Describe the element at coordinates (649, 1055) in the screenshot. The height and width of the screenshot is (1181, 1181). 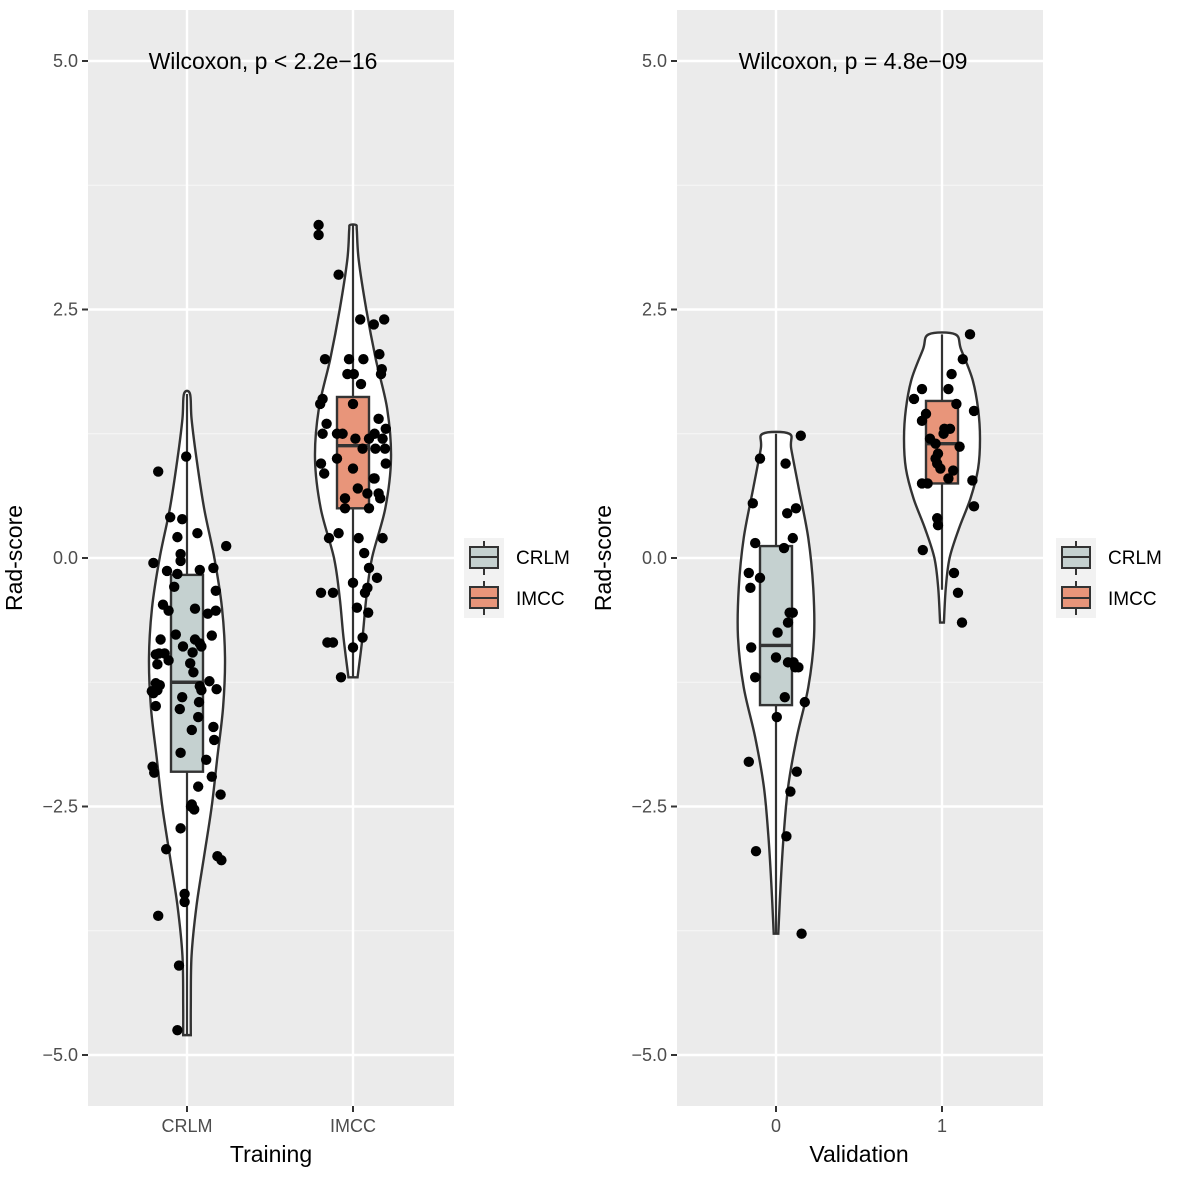
I see `validation-y-tick-label: −5.0` at that location.